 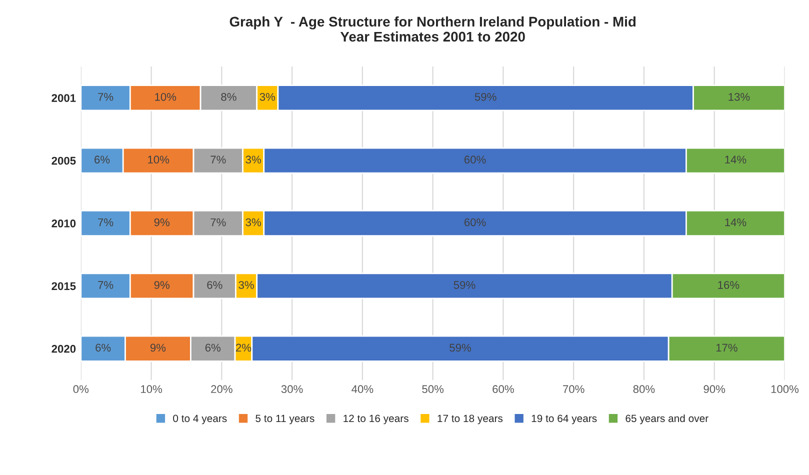 What do you see at coordinates (644, 389) in the screenshot?
I see `x-tick-label: 80%` at bounding box center [644, 389].